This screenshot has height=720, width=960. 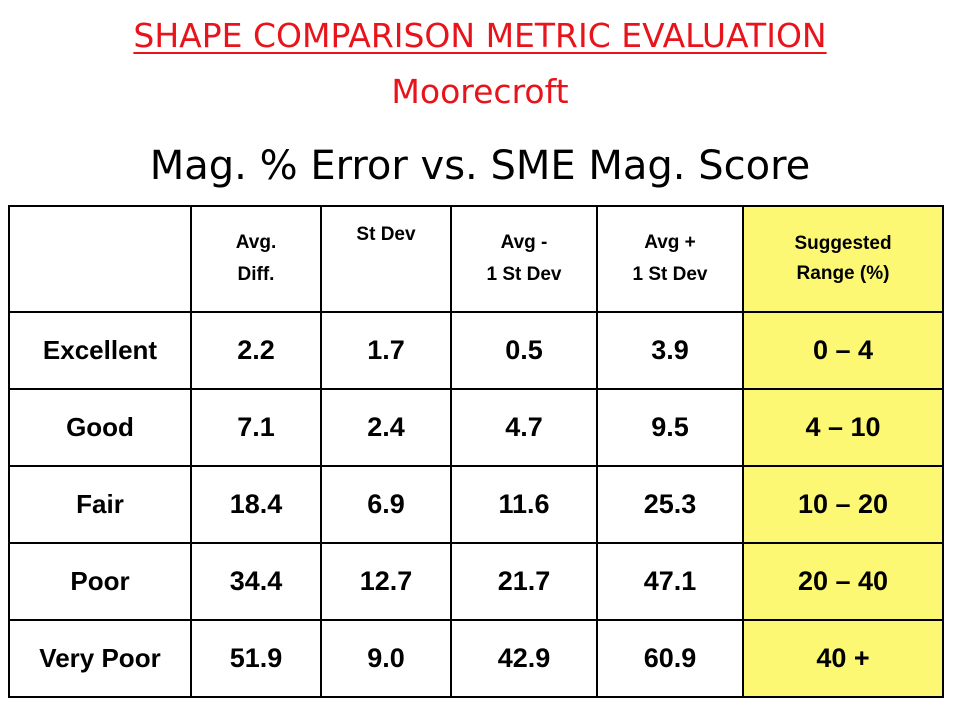 I want to click on suggested-range-cell: 10 – 20, so click(x=843, y=504).